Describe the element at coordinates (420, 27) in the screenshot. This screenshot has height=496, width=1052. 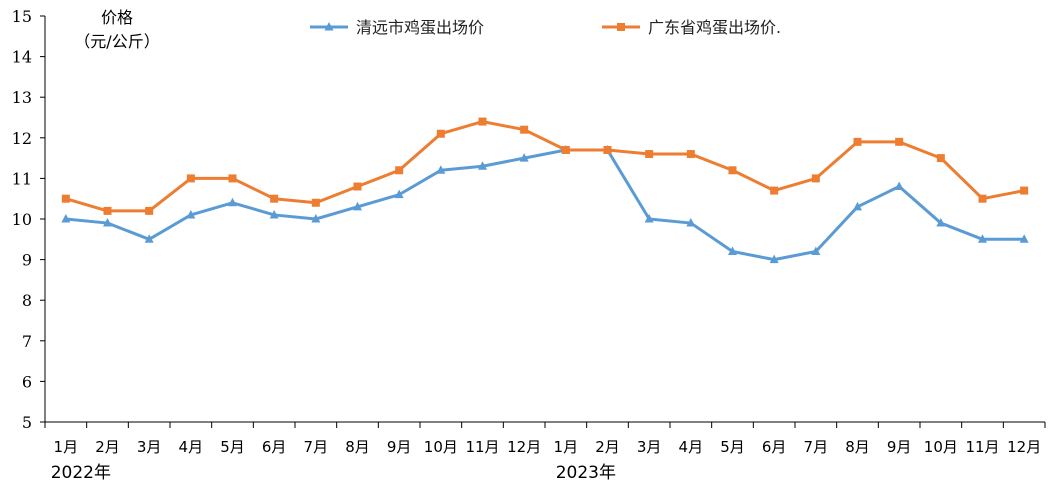
I see `legend-label: 清远市鸡蛋出场价` at that location.